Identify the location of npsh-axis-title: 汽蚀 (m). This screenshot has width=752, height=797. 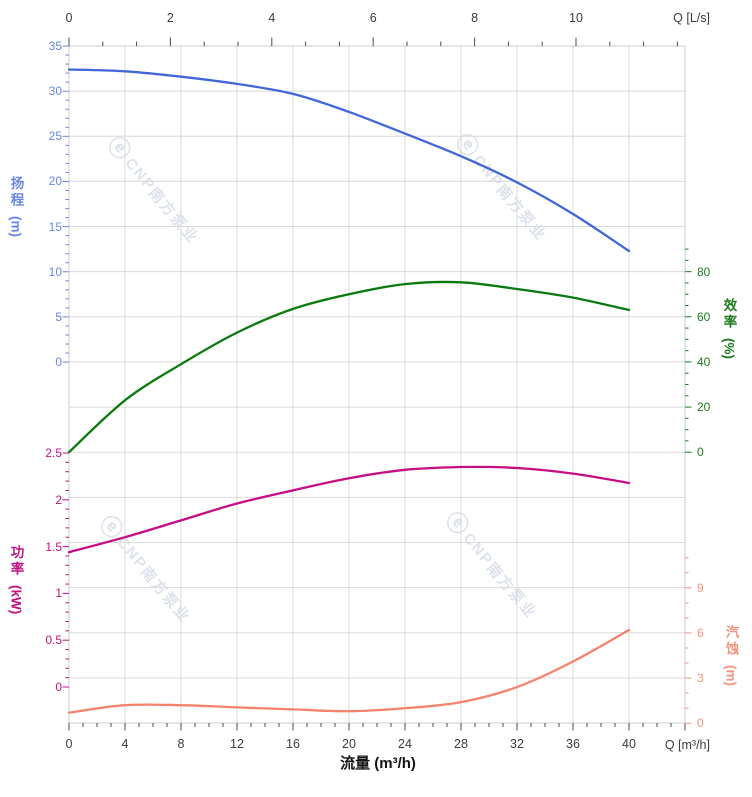
(731, 655).